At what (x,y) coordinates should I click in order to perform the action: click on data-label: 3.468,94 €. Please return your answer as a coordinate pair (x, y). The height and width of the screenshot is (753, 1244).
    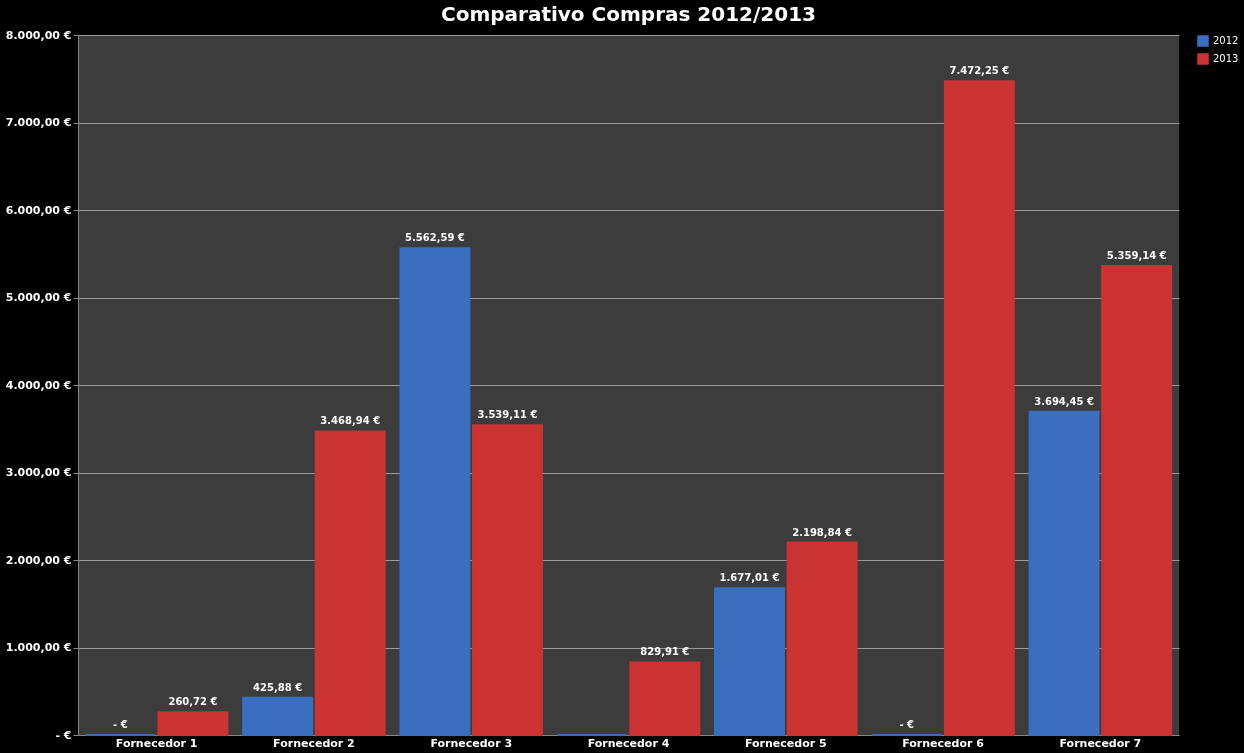
    Looking at the image, I should click on (350, 421).